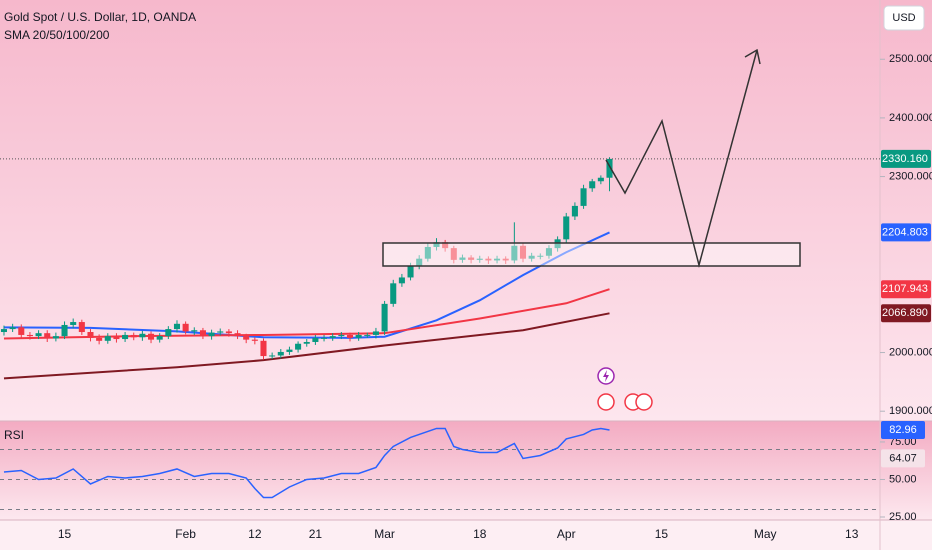  I want to click on x-tick-label: 15, so click(662, 534).